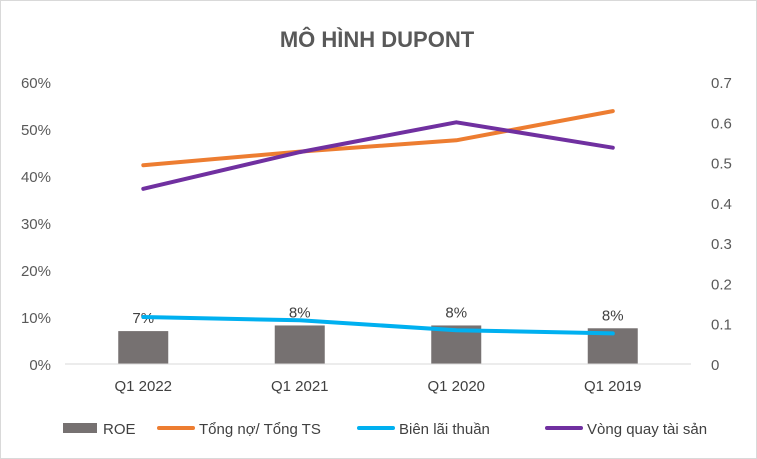 The height and width of the screenshot is (459, 757). I want to click on y-left-tick-label: 30%, so click(36, 224).